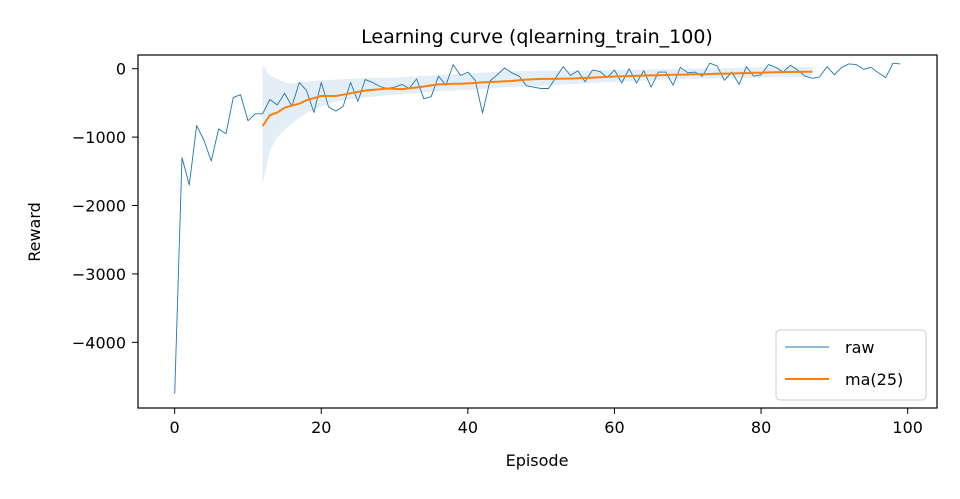  I want to click on x-tick-label: 80, so click(761, 427).